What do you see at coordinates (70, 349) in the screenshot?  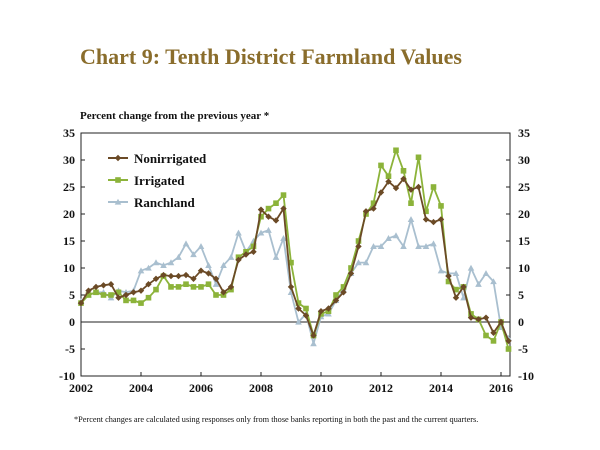 I see `y-tick-label-left: -5` at bounding box center [70, 349].